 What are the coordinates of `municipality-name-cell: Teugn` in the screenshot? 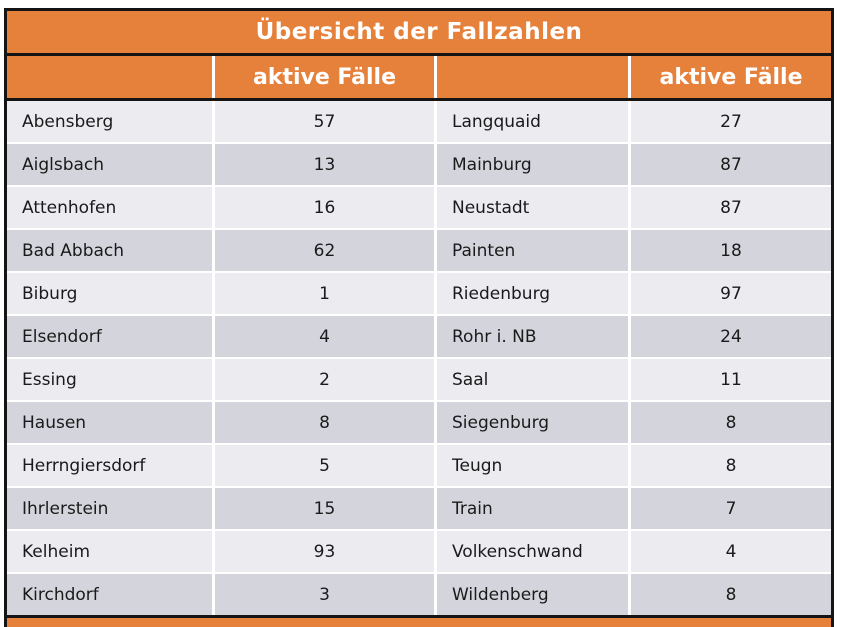 It's located at (532, 465).